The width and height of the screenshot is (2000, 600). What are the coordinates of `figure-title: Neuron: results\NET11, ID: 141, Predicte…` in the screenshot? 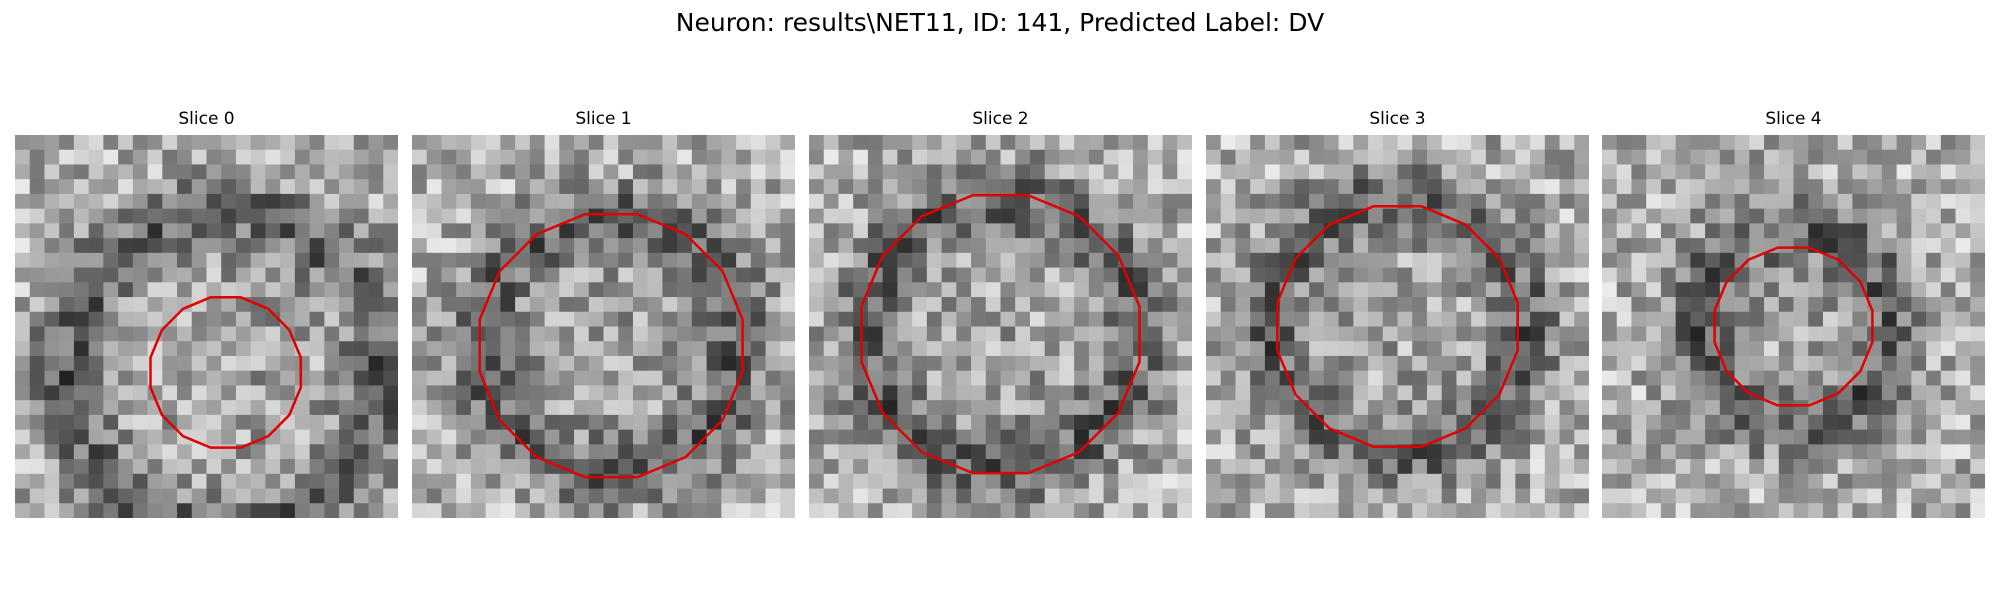 It's located at (1000, 22).